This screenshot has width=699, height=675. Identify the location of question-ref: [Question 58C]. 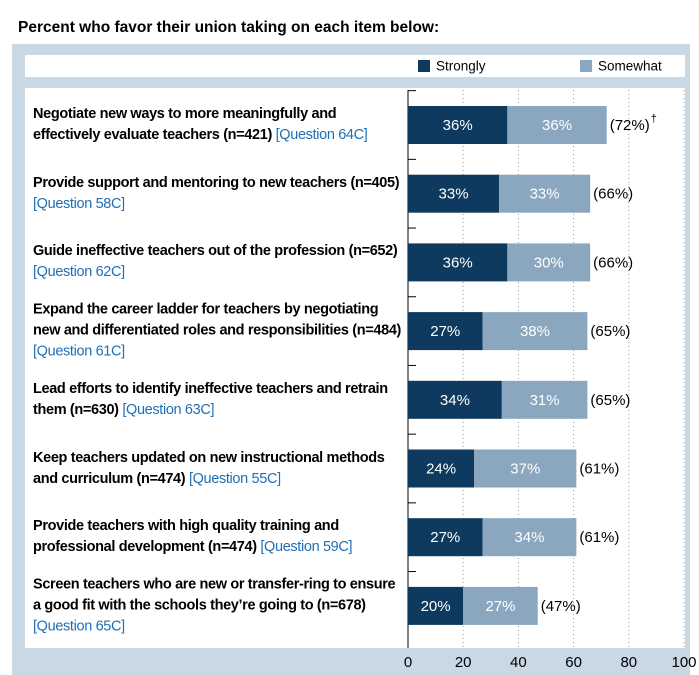
(79, 203).